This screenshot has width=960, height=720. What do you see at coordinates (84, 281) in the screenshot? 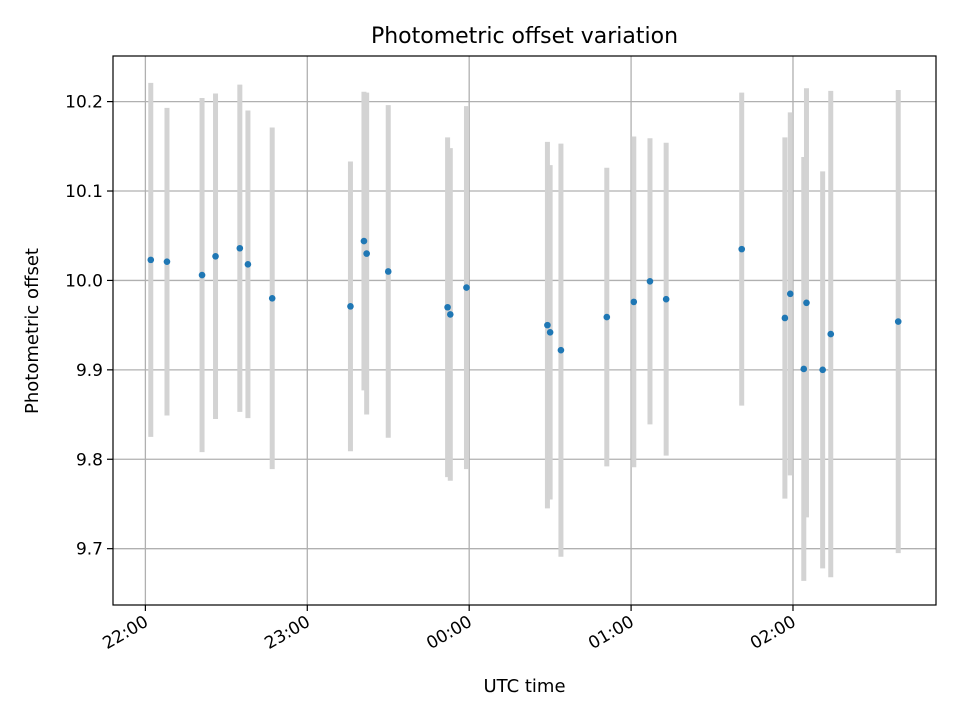
I see `y-tick-label: 10.0` at bounding box center [84, 281].